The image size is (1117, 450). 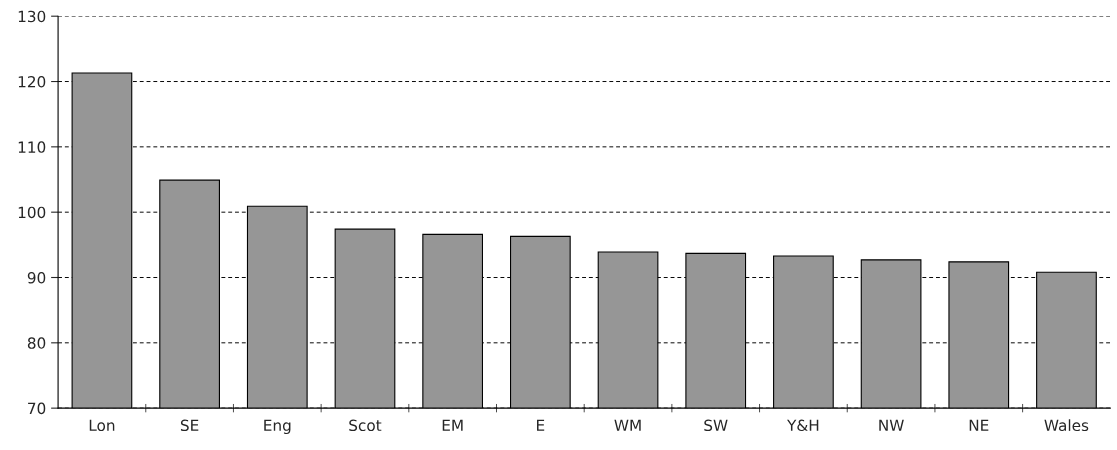 I want to click on x-tick-label: SW, so click(x=716, y=425).